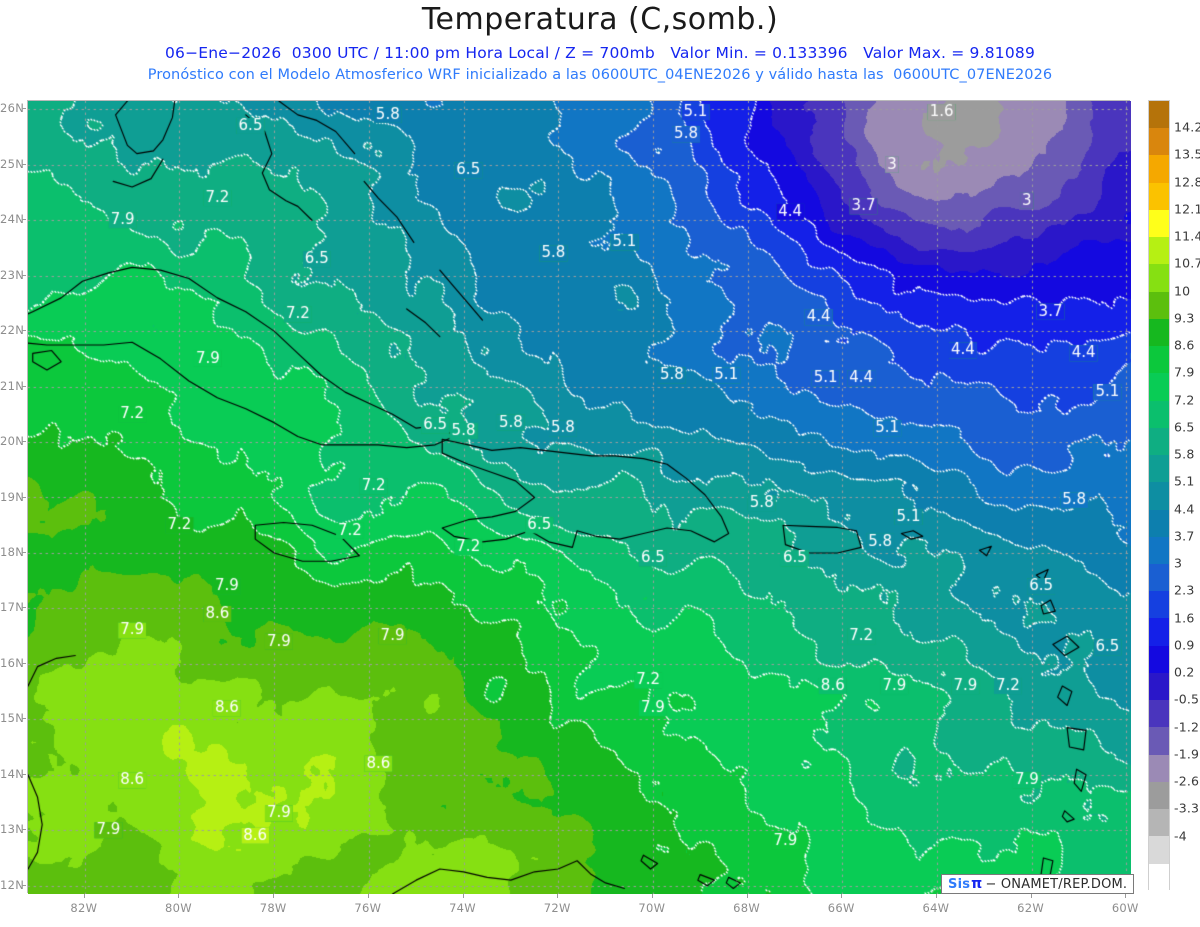 The width and height of the screenshot is (1200, 927). Describe the element at coordinates (12, 829) in the screenshot. I see `y-axis-tick-label: 13N` at that location.